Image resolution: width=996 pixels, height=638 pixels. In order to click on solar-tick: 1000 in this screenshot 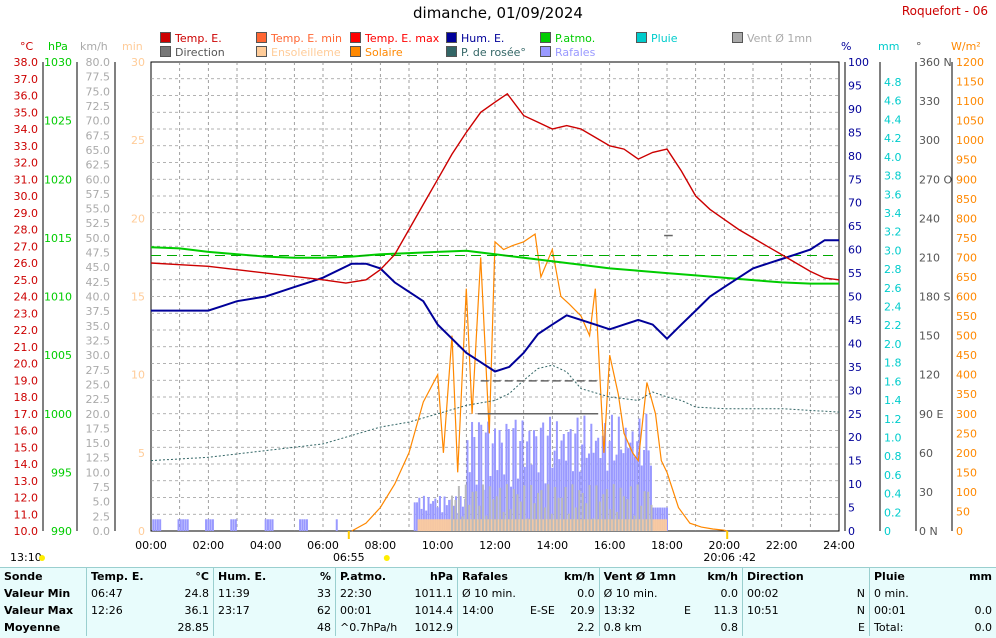, I will do `click(970, 140)`.